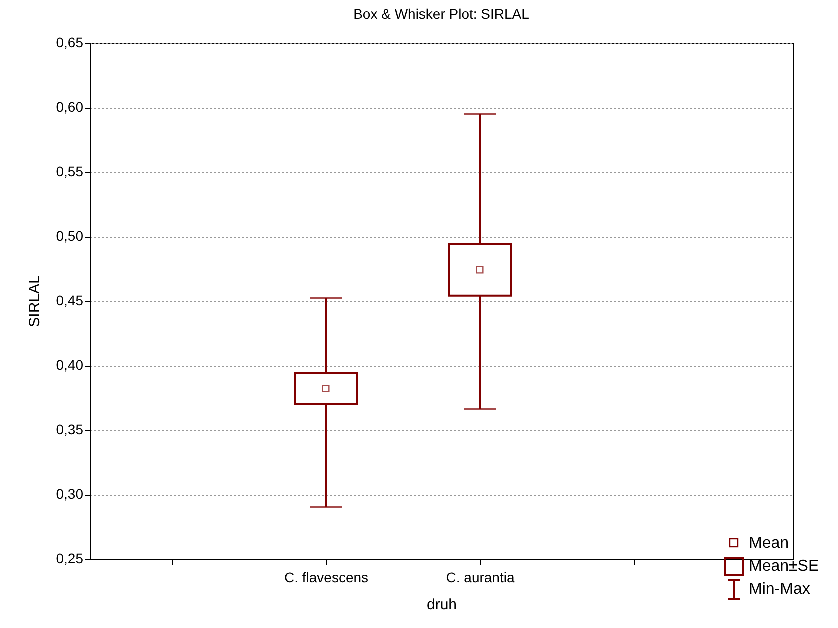 This screenshot has height=628, width=838. I want to click on y-tick-label: 0,50, so click(70, 236).